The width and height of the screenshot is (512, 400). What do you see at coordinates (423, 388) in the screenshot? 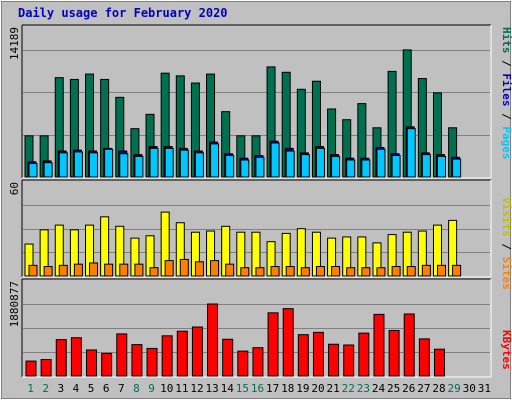
I see `day-label: 27` at bounding box center [423, 388].